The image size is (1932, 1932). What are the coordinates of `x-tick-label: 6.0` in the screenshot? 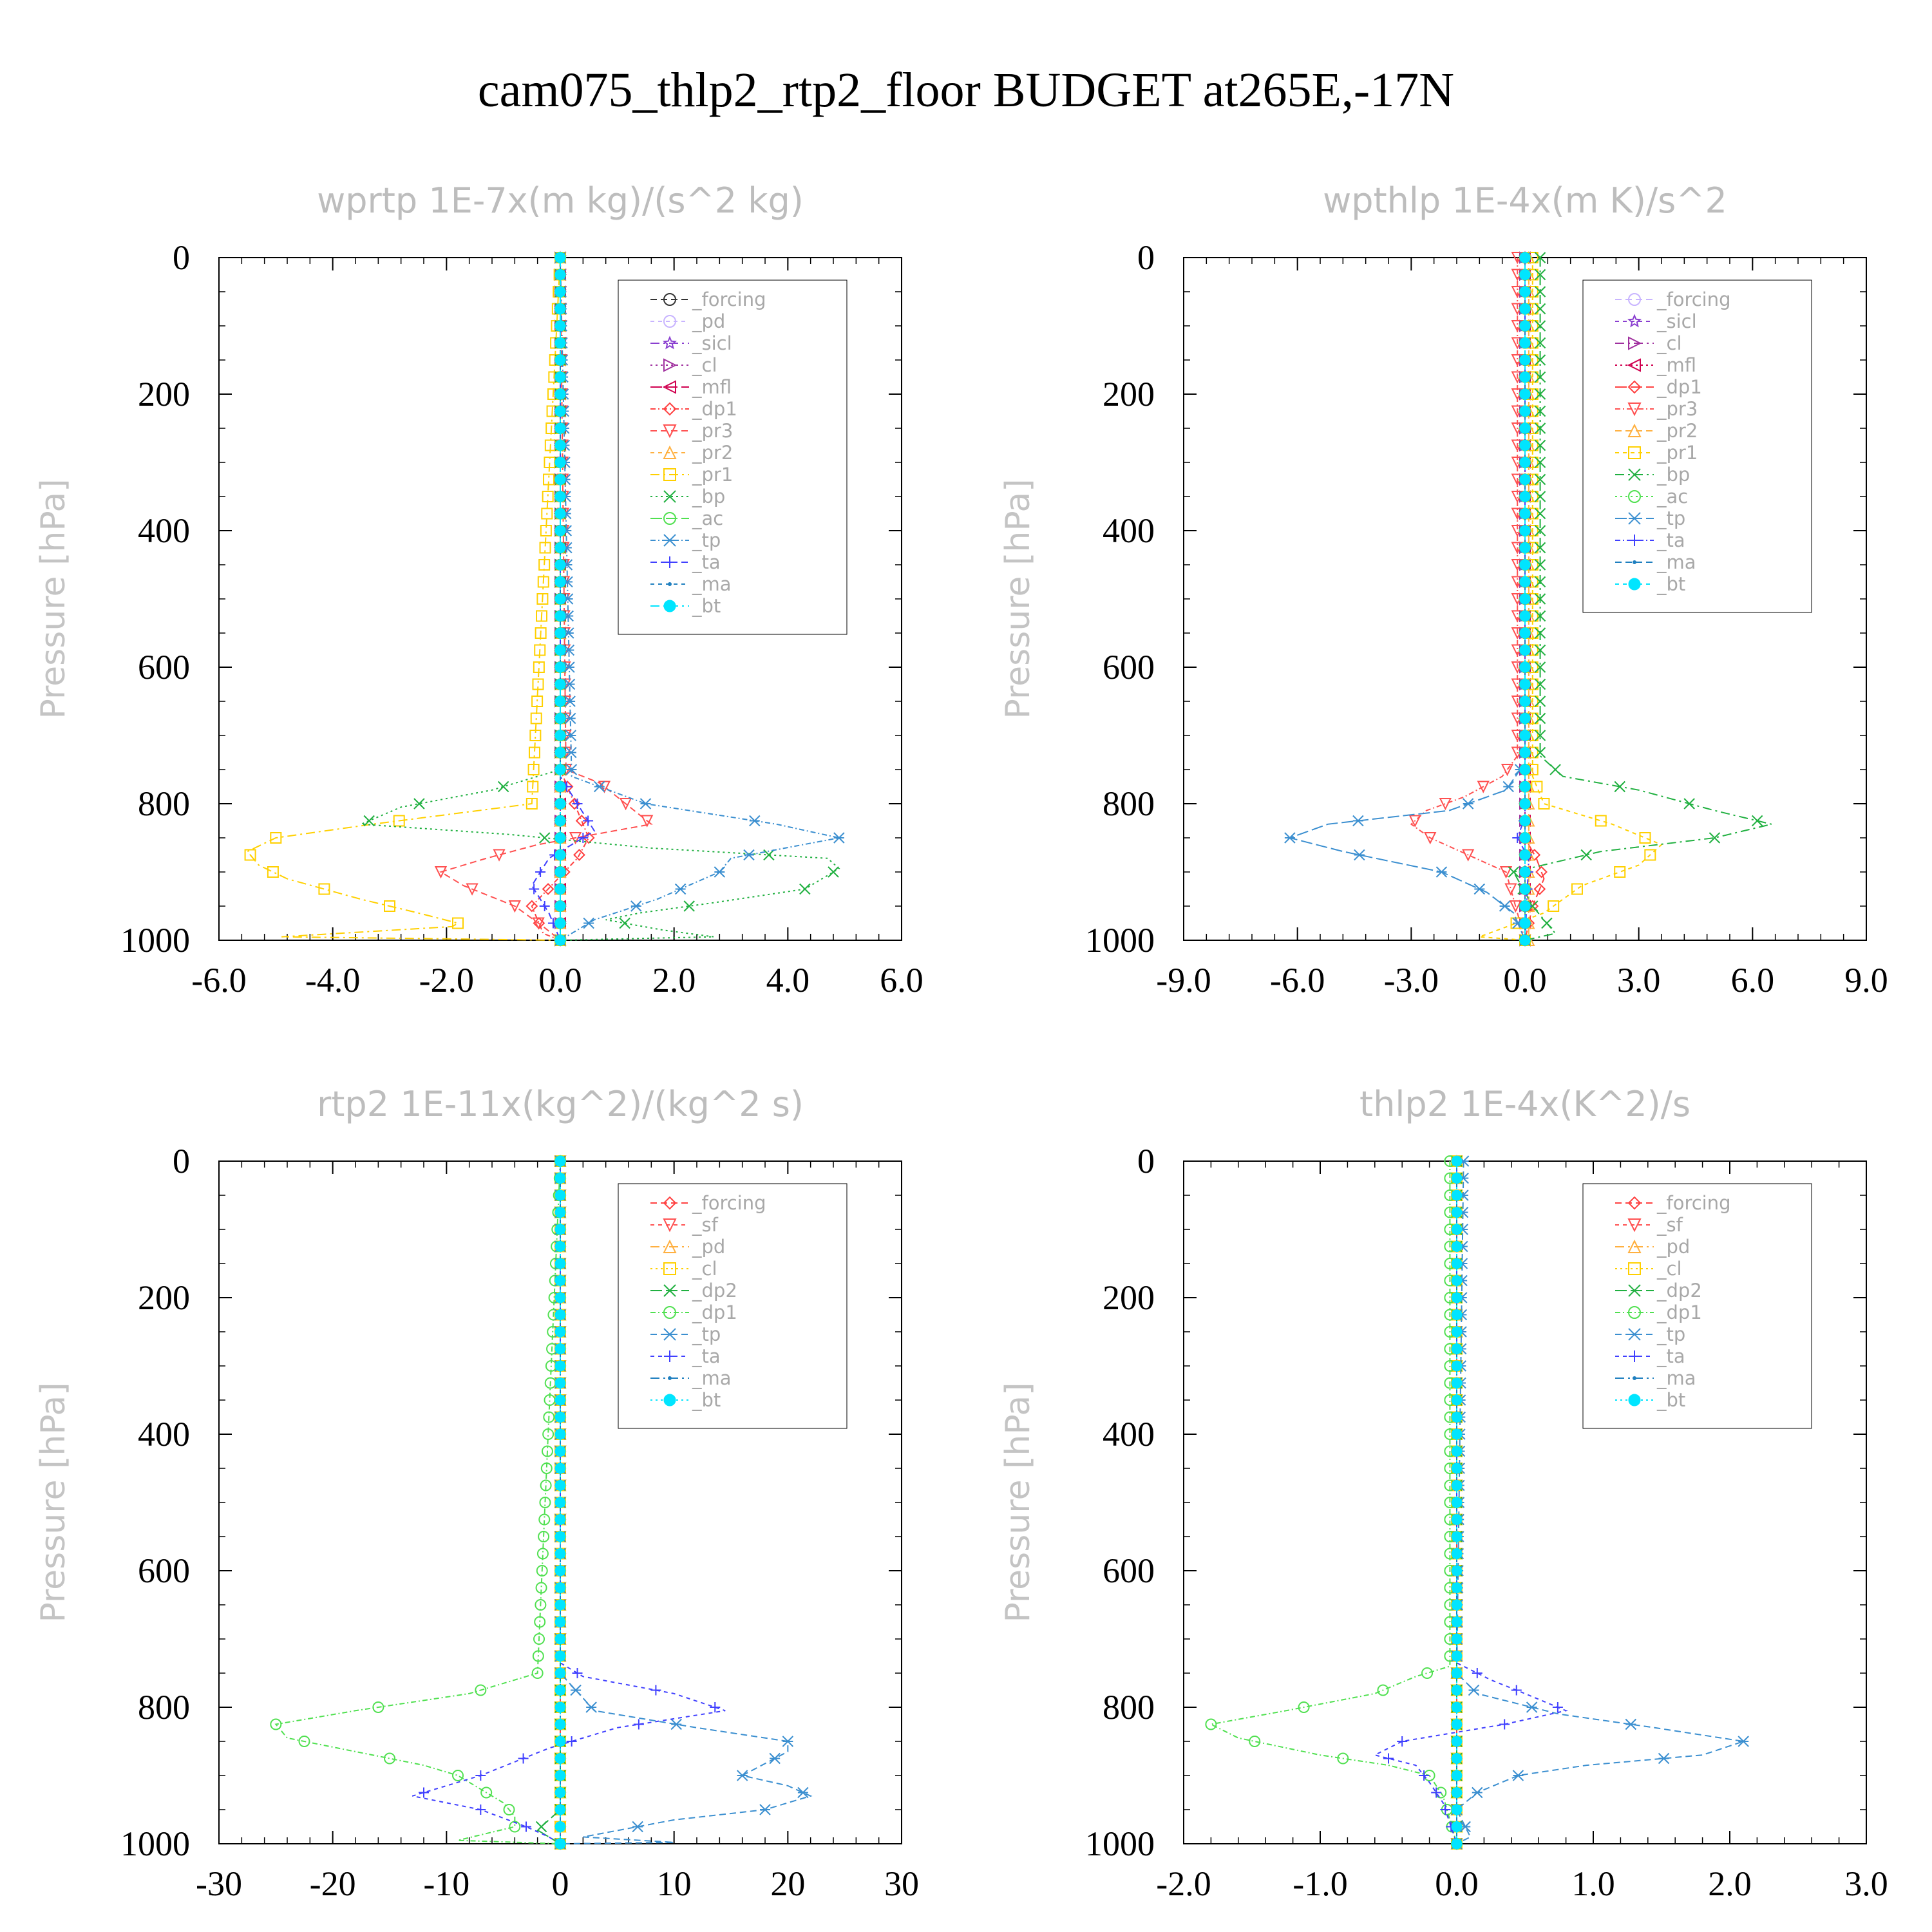 It's located at (902, 980).